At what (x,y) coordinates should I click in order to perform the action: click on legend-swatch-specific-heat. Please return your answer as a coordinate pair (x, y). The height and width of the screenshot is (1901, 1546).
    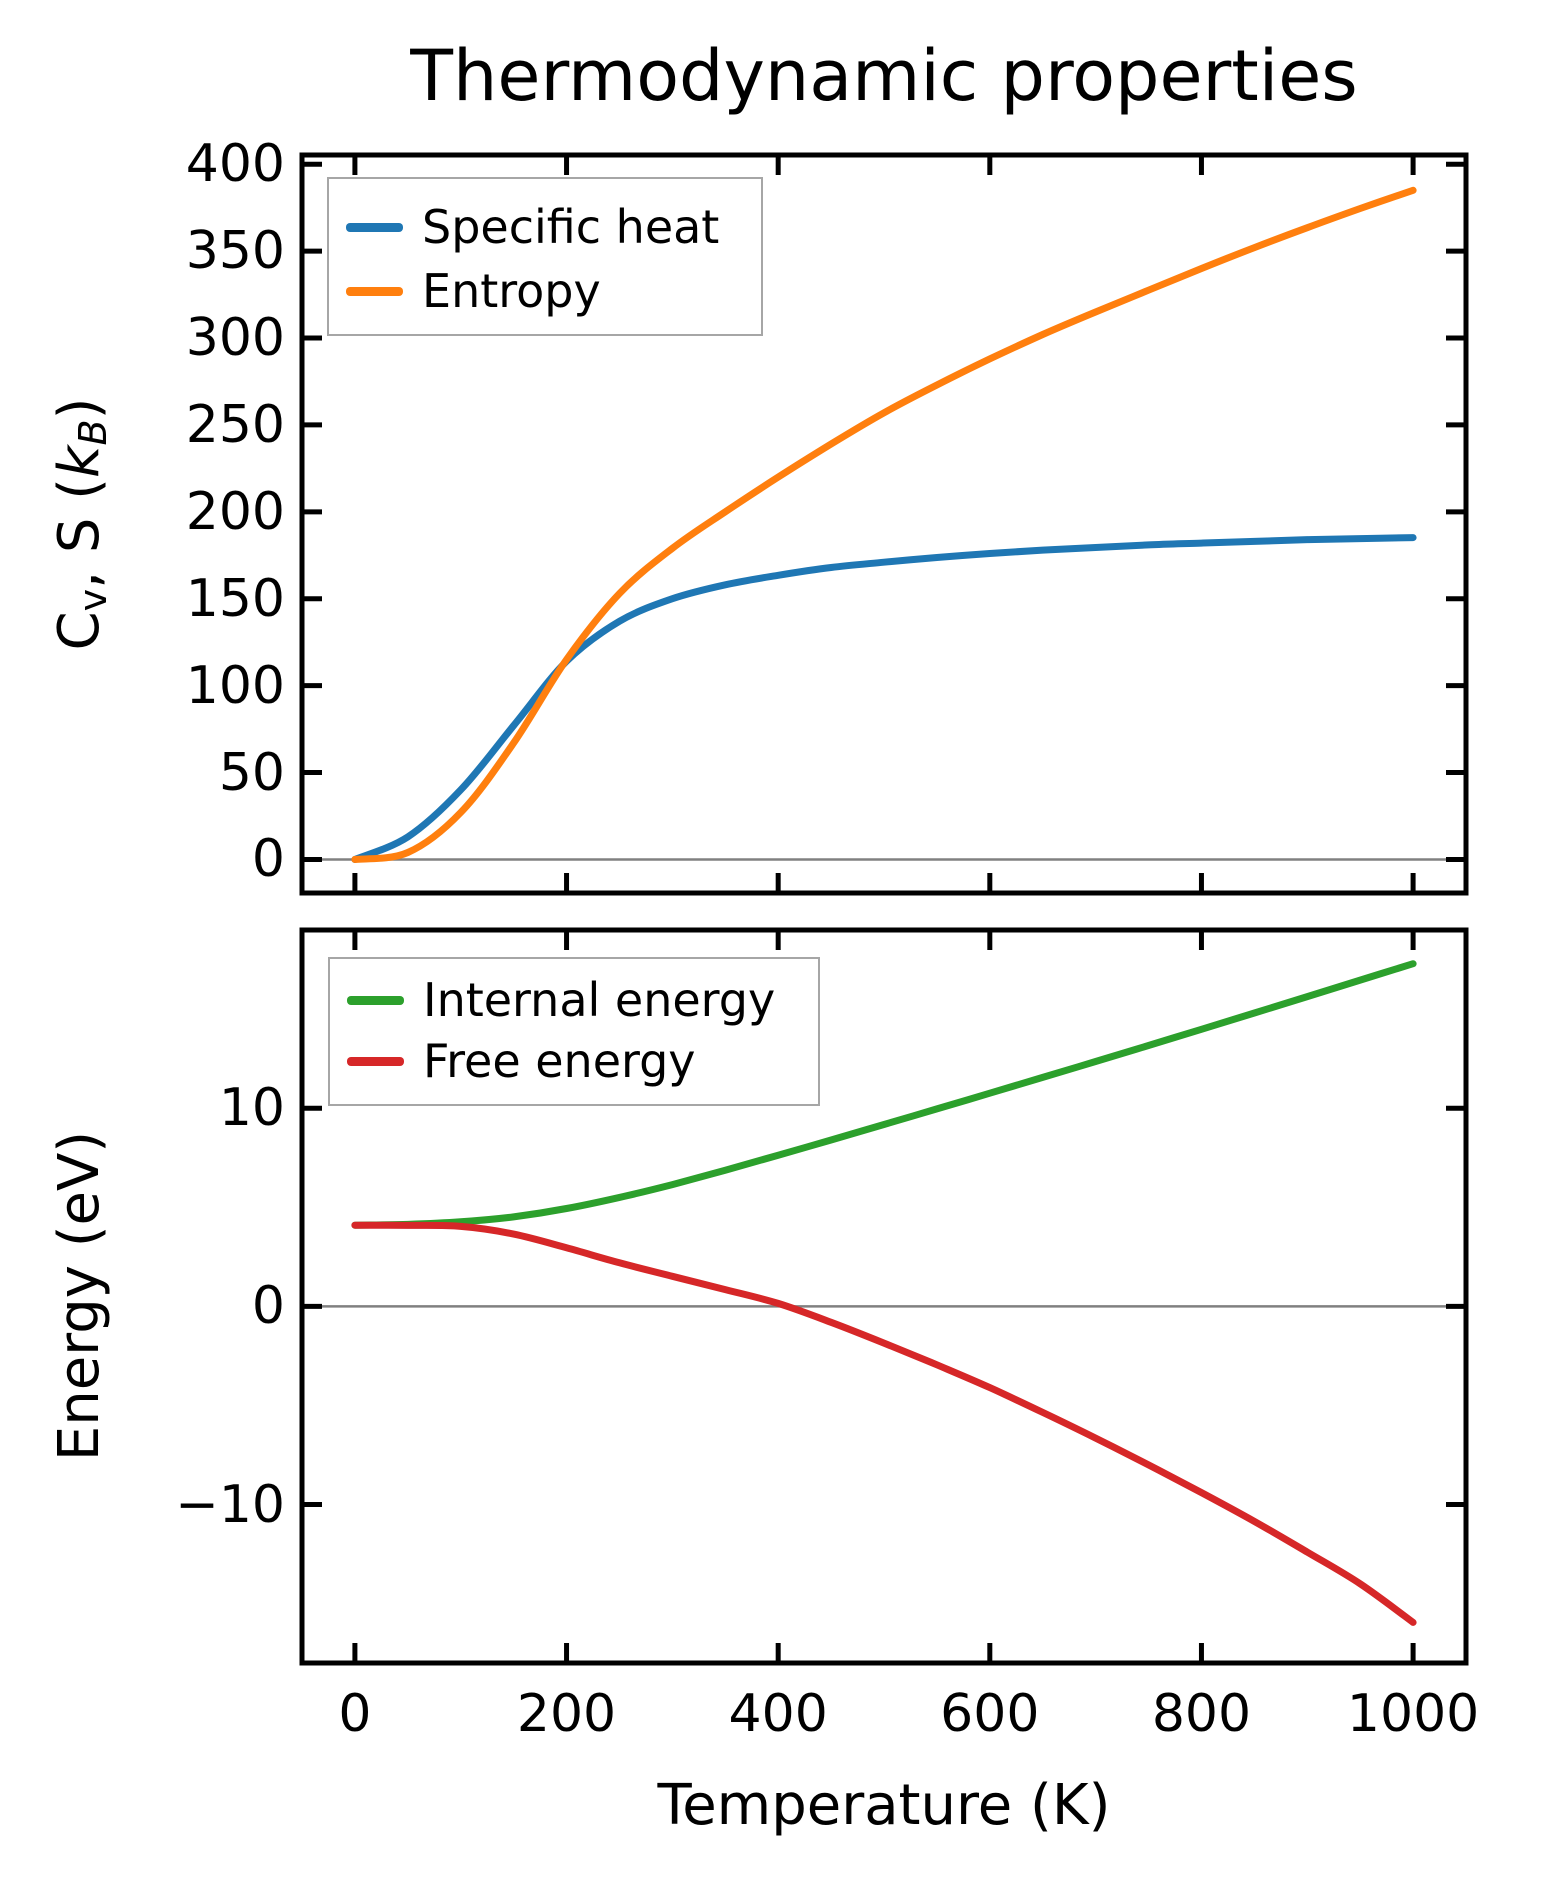
    Looking at the image, I should click on (374, 227).